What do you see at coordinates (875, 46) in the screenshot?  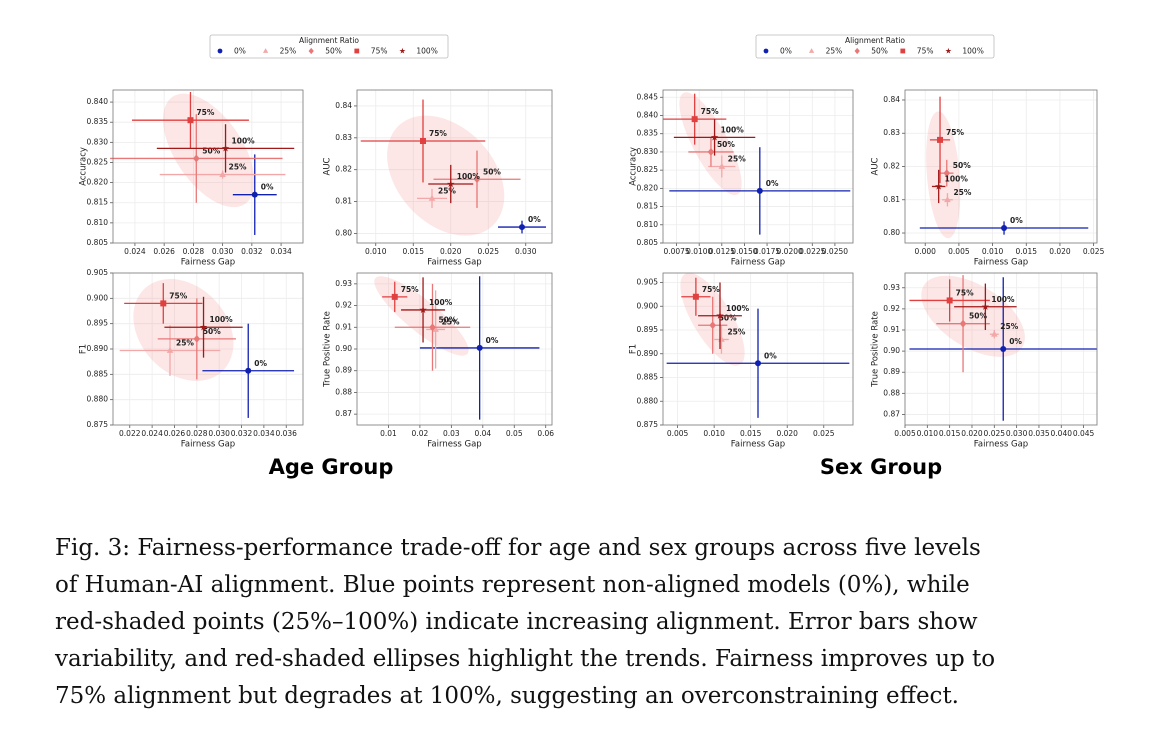 I see `legend-box` at bounding box center [875, 46].